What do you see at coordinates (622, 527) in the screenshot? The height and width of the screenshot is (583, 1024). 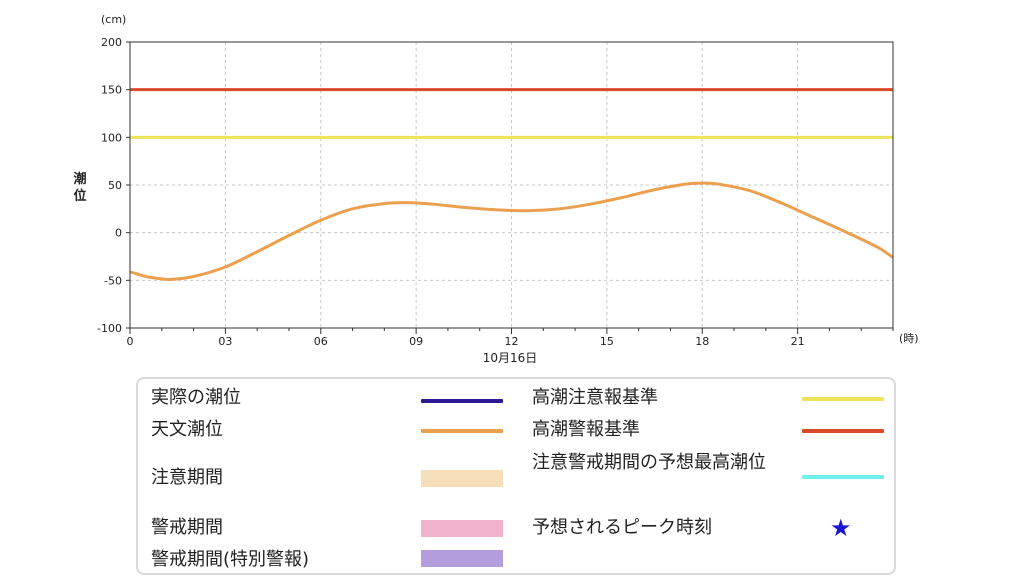 I see `legend-label: 予想されるピーク時刻` at bounding box center [622, 527].